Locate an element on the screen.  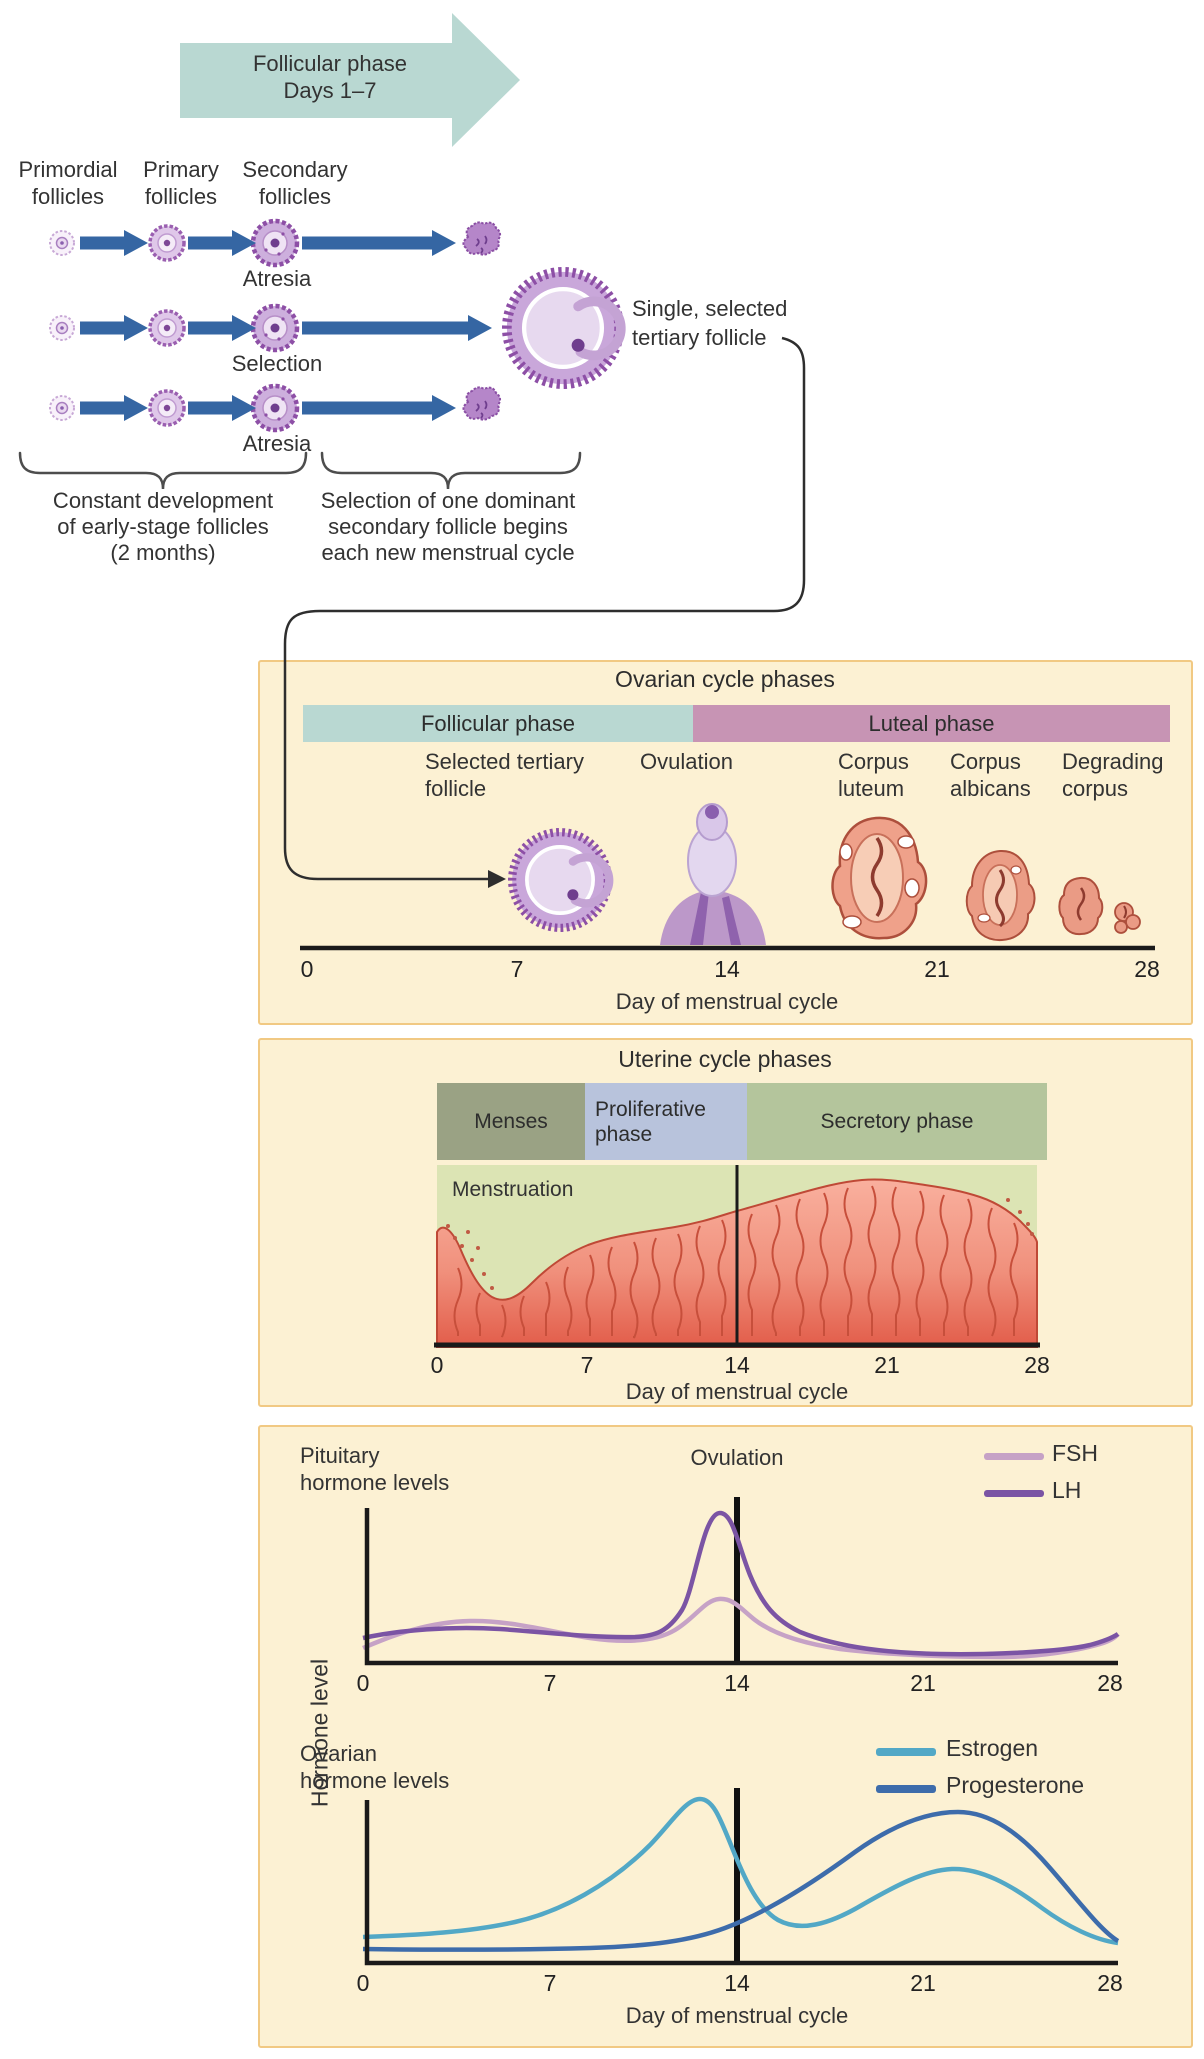
secretory-segment: Secretory phase is located at coordinates (897, 1121).